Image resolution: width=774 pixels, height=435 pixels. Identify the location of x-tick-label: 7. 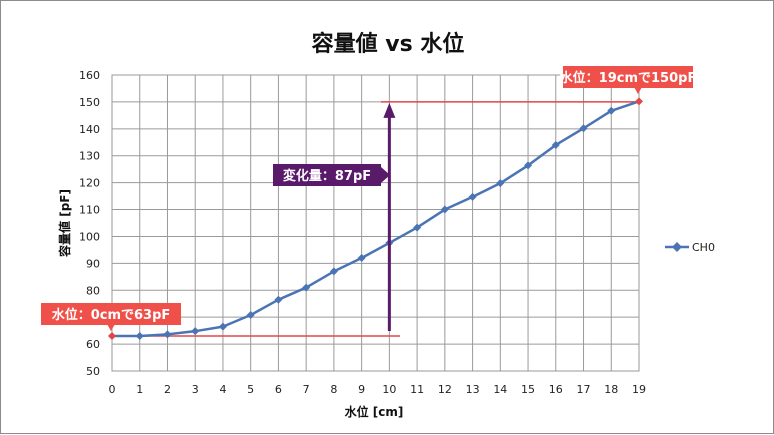
(306, 389).